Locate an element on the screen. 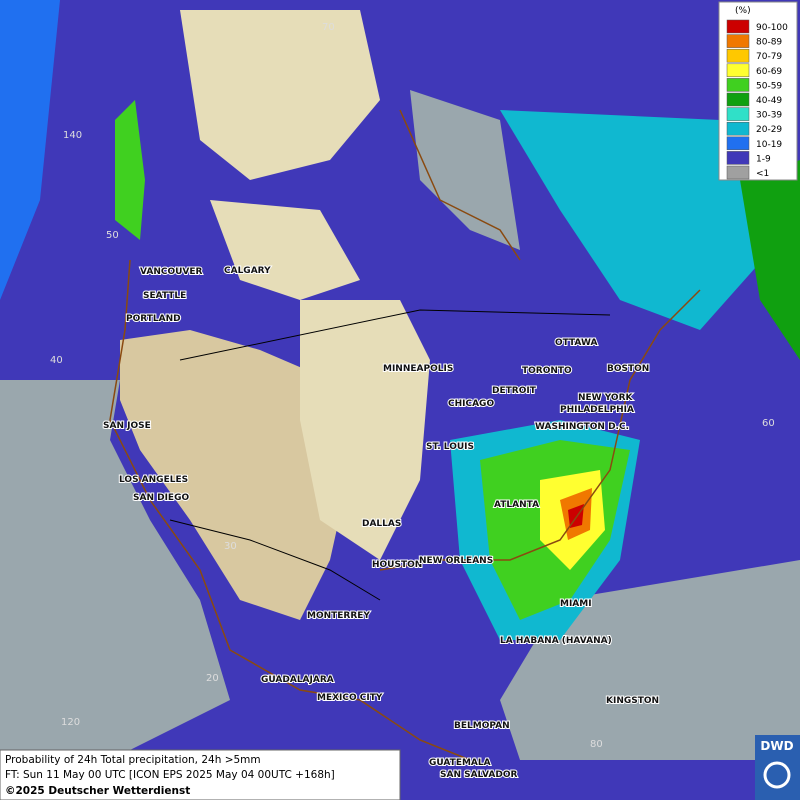 The width and height of the screenshot is (800, 800). grid-label: 60 is located at coordinates (768, 423).